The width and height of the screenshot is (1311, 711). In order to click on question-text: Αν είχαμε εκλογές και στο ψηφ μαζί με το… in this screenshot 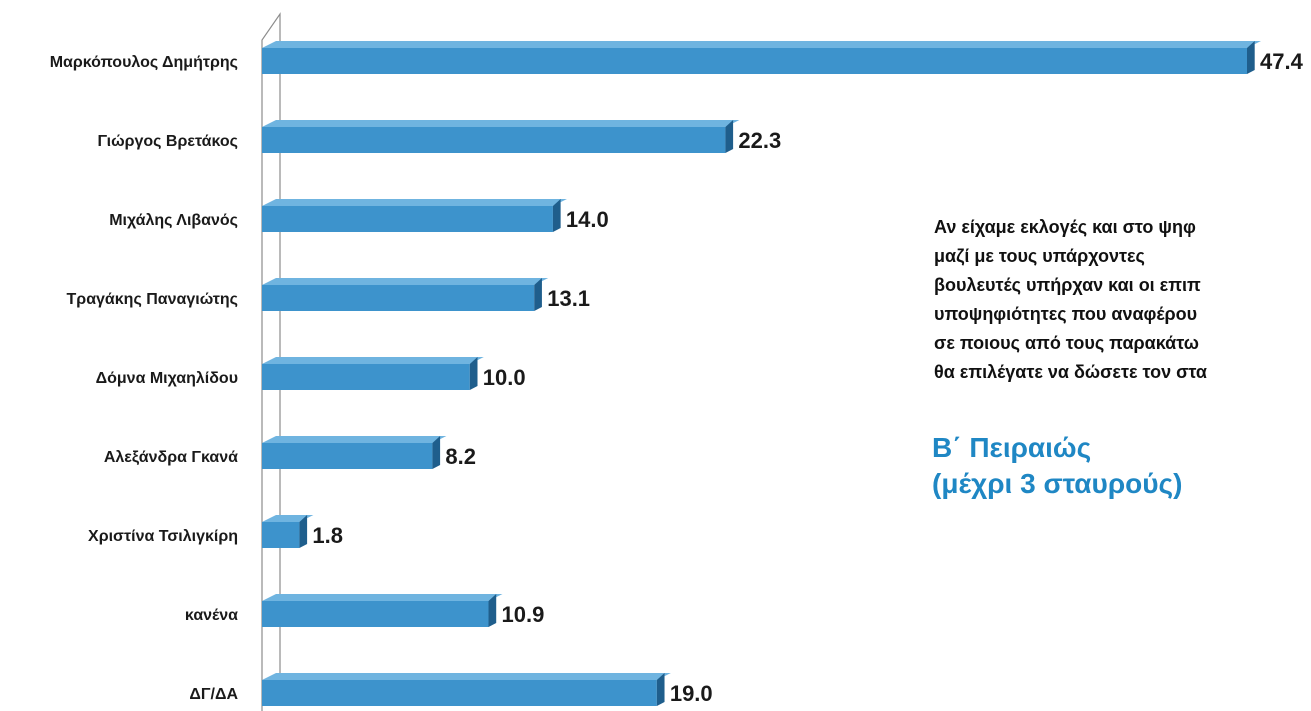, I will do `click(1070, 299)`.